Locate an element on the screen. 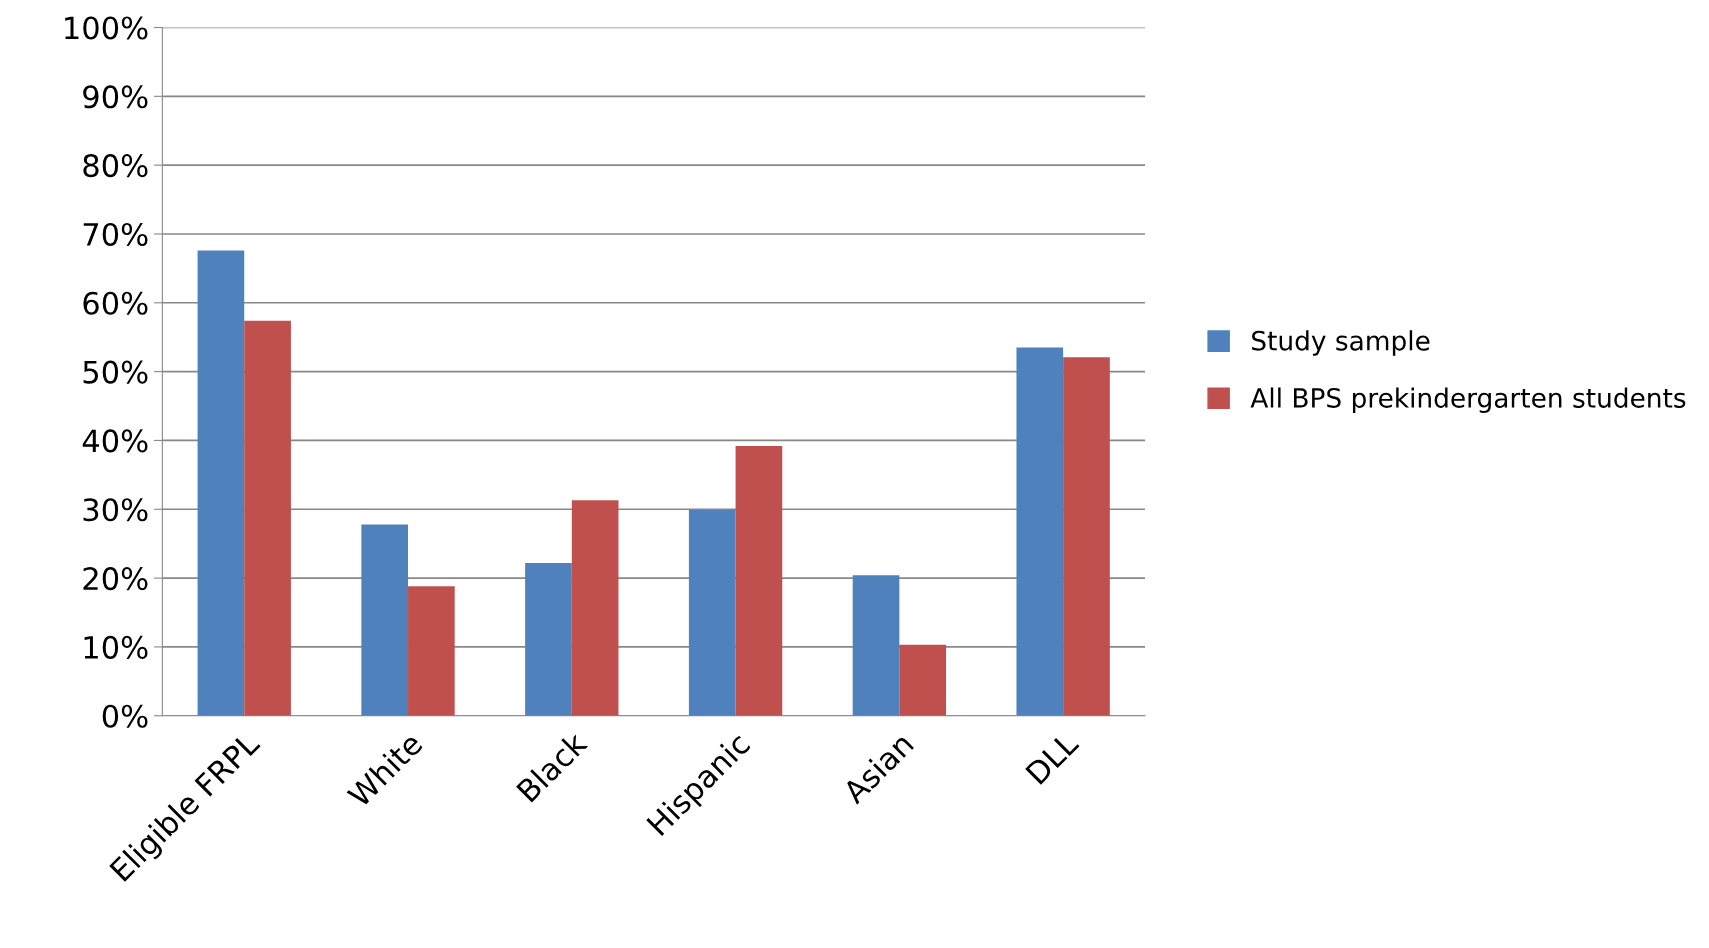 This screenshot has height=948, width=1709. y-tick-label: 30% is located at coordinates (115, 510).